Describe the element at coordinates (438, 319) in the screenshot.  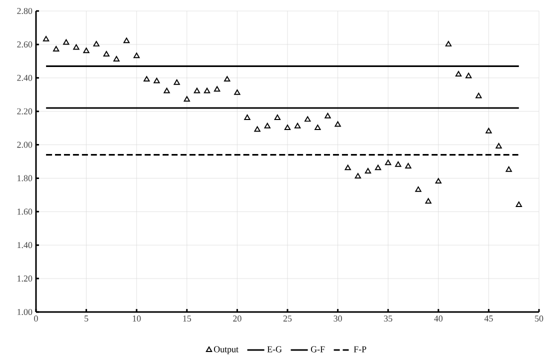
I see `x-tick-label: 40` at that location.